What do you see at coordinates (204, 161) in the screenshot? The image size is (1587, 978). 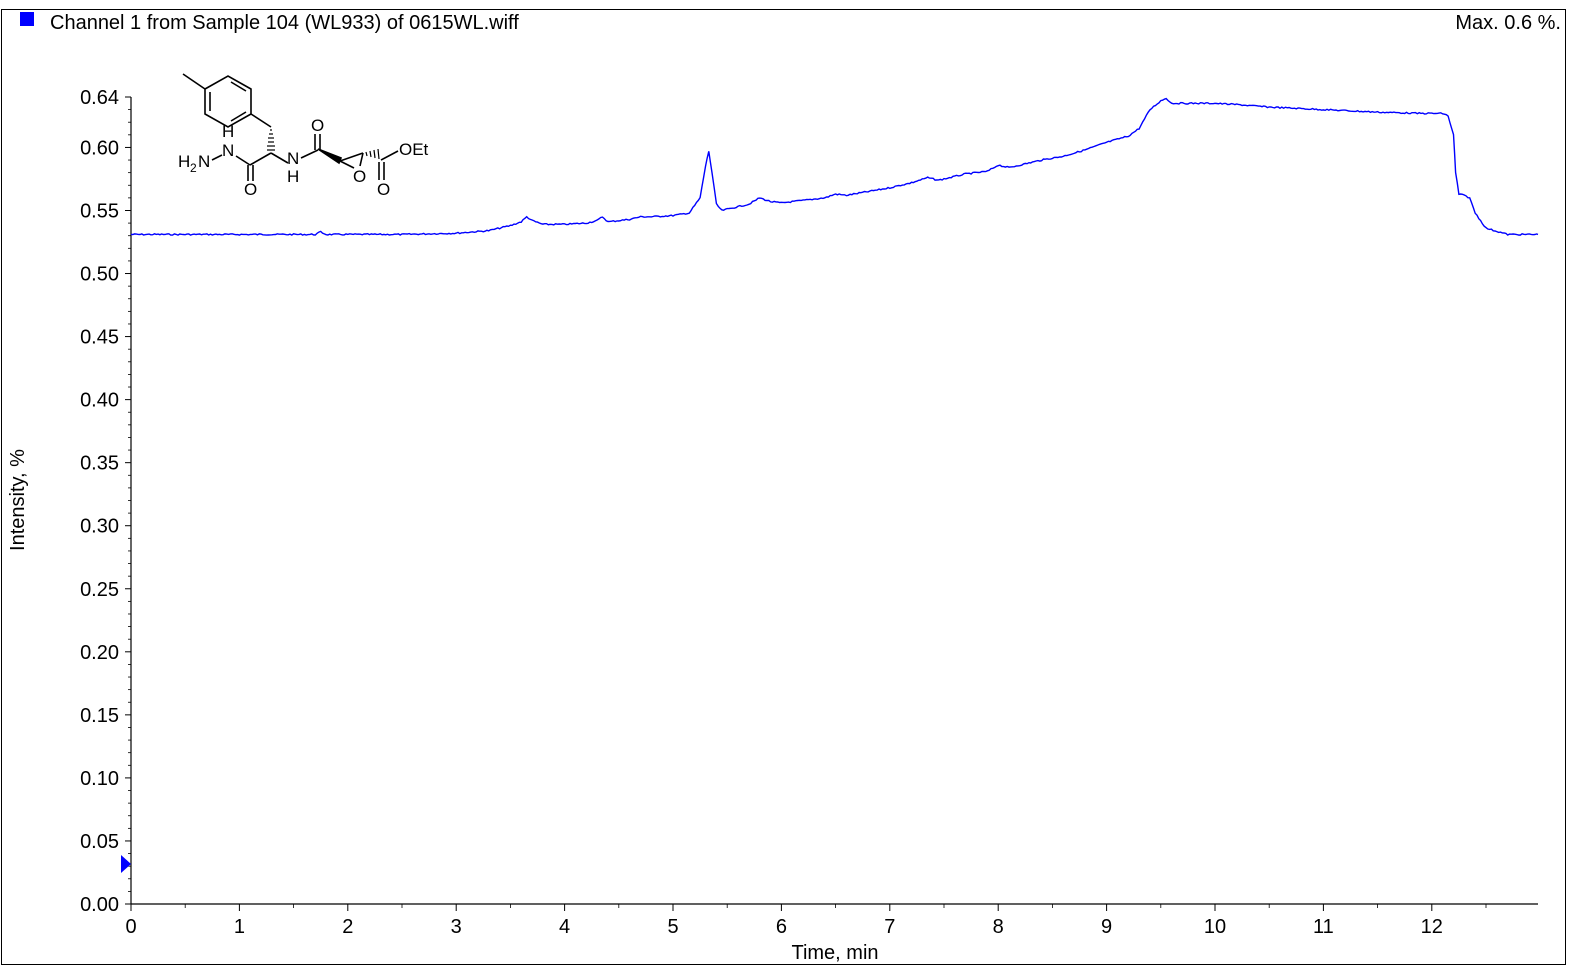 I see `molecule-label-n: N` at bounding box center [204, 161].